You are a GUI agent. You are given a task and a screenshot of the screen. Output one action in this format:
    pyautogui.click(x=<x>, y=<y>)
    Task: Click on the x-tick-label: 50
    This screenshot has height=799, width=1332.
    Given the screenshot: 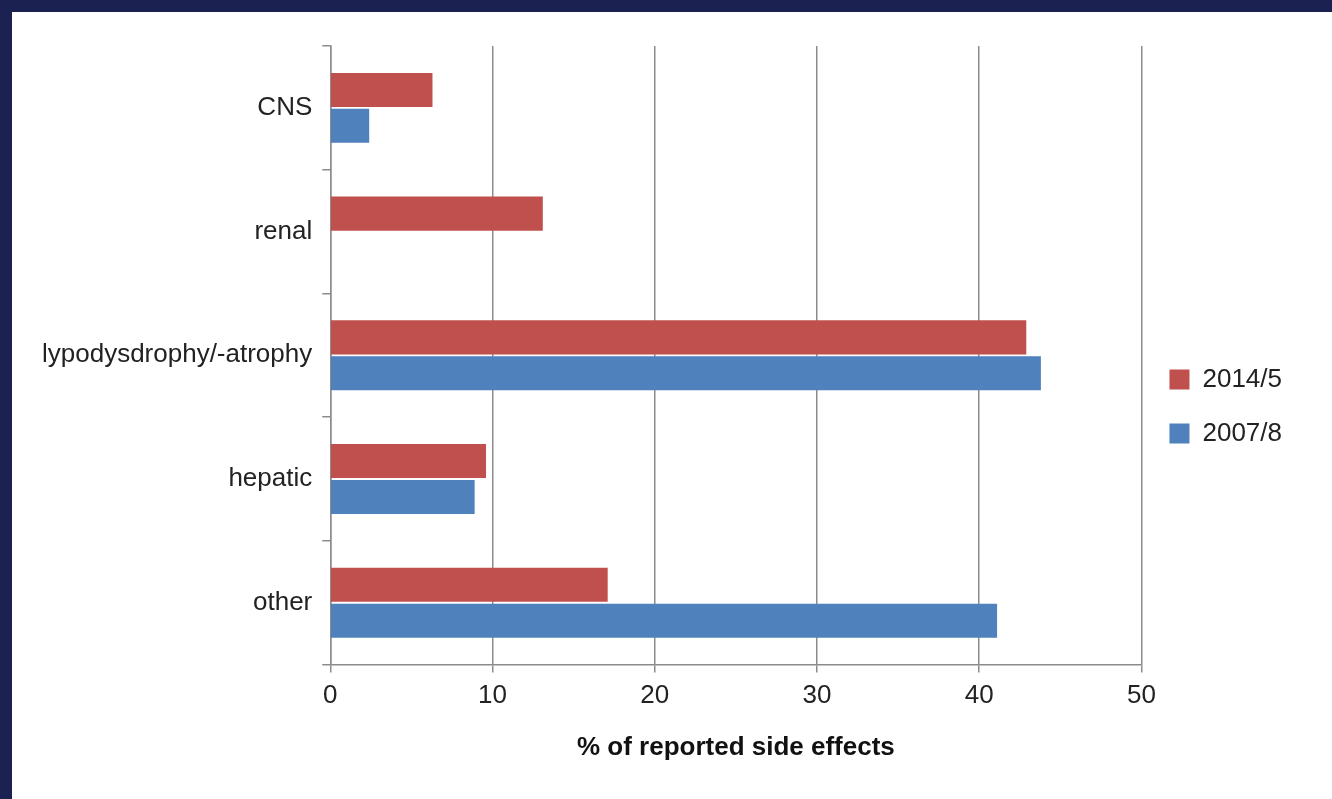 What is the action you would take?
    pyautogui.click(x=1141, y=694)
    